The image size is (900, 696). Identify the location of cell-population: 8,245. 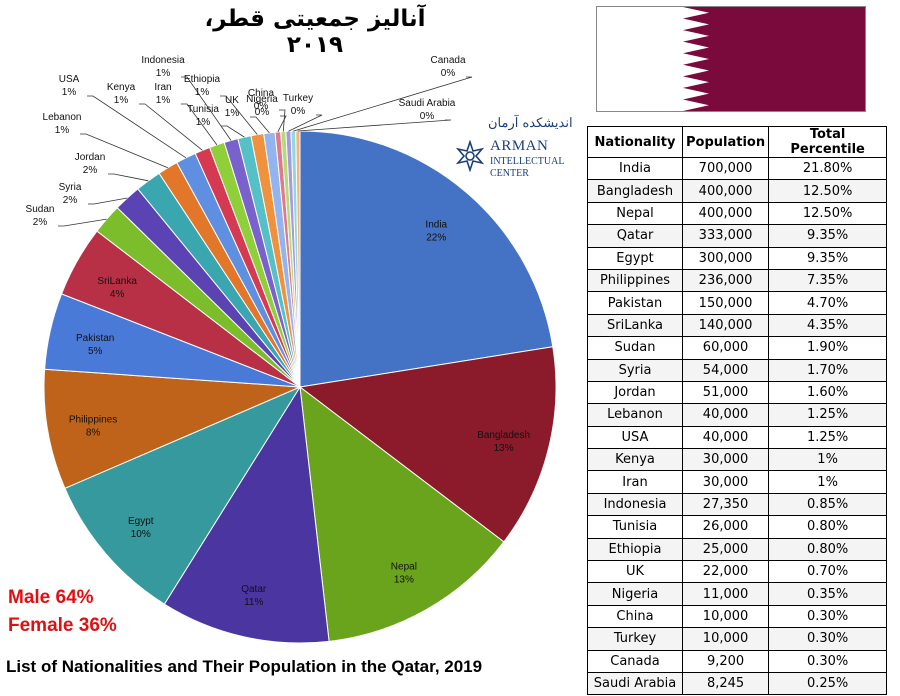
(725, 683).